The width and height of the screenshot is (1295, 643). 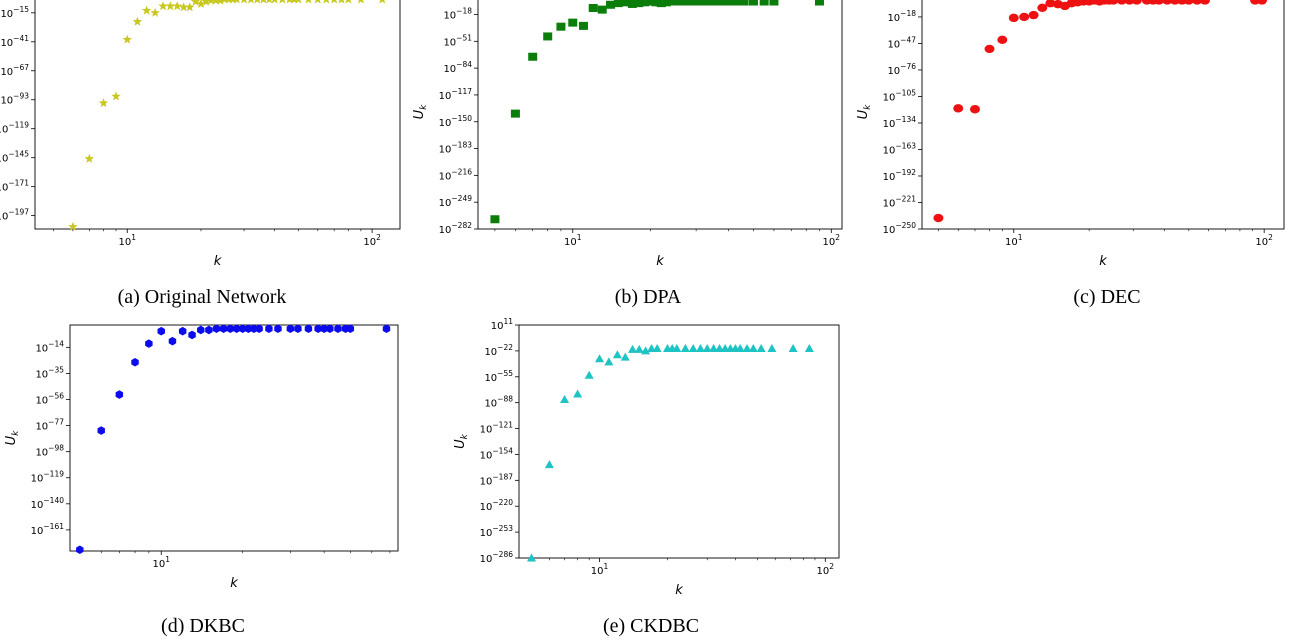 I want to click on y-tick-label: 10−187, so click(x=497, y=479).